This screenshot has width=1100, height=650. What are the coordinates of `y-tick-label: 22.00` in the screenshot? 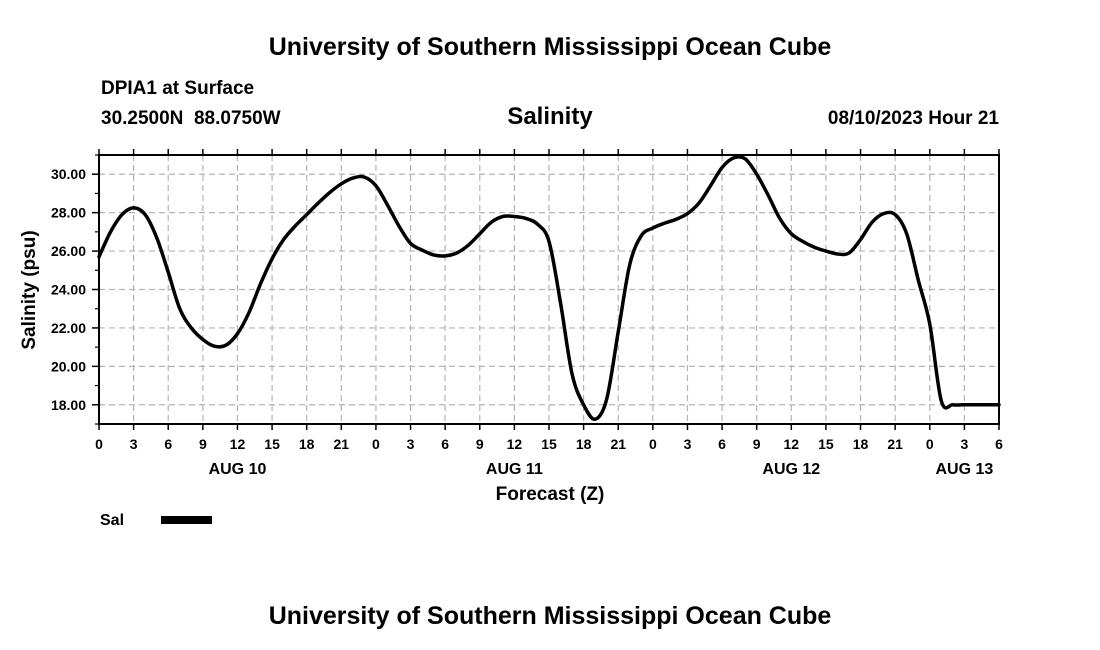 It's located at (68, 328).